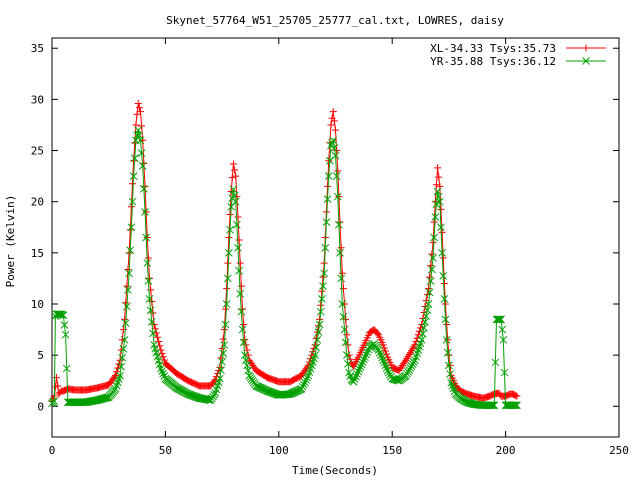  I want to click on y-tick-label: 10, so click(37, 304).